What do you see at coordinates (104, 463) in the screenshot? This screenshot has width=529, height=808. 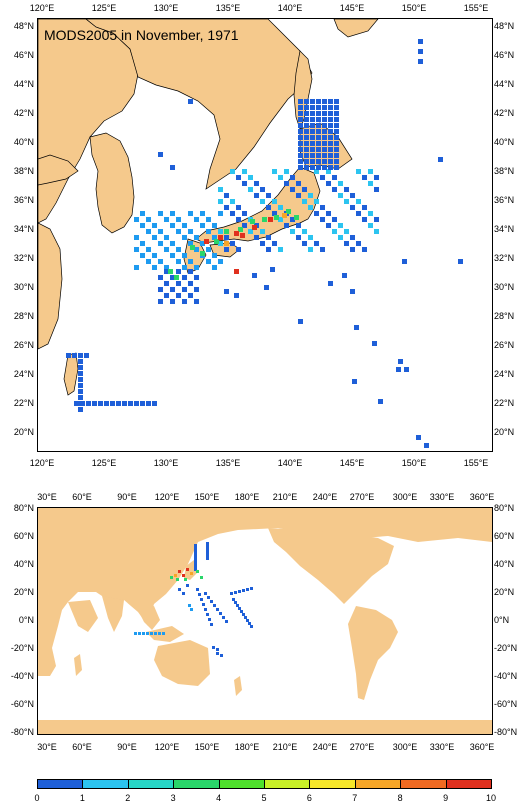 I see `lon-label: 125°E` at bounding box center [104, 463].